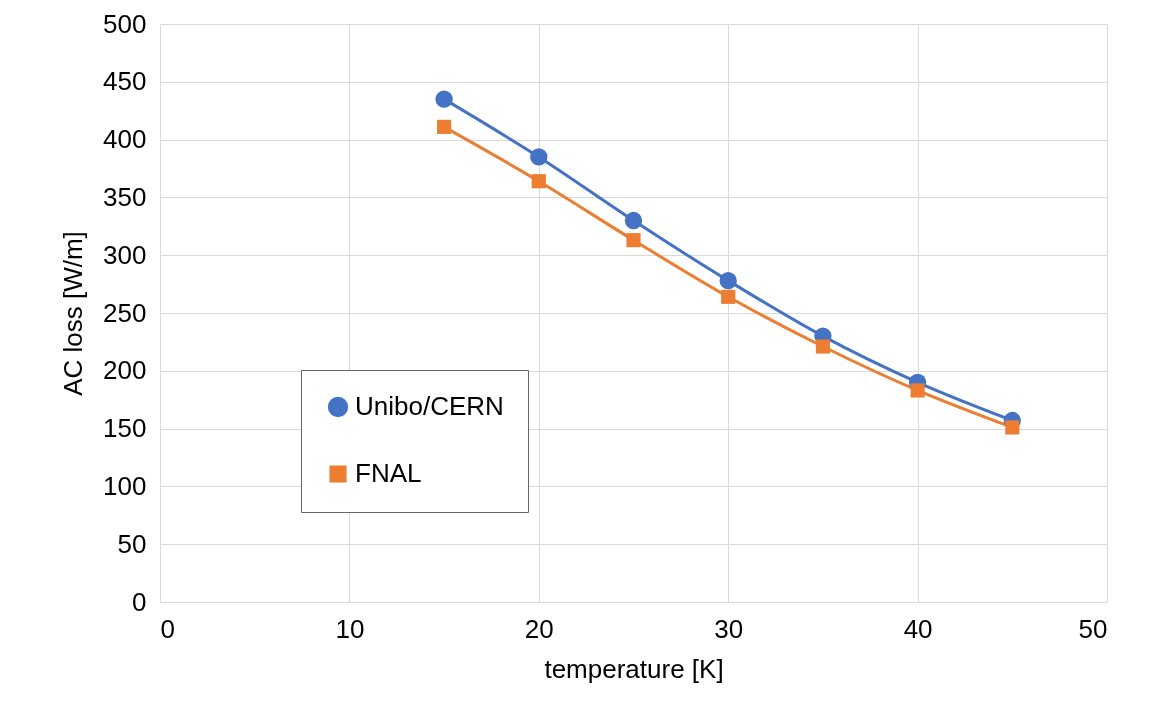 The image size is (1153, 725). What do you see at coordinates (125, 139) in the screenshot?
I see `y-tick-label: 400` at bounding box center [125, 139].